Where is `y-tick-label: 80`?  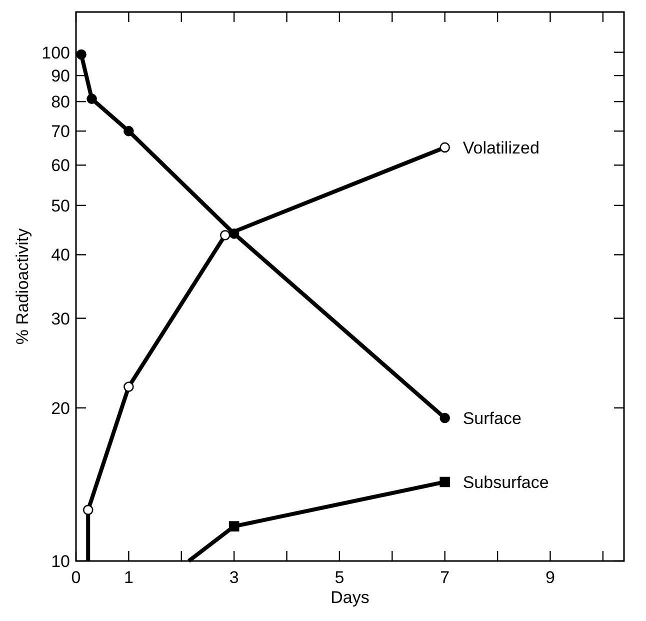
y-tick-label: 80 is located at coordinates (60, 102).